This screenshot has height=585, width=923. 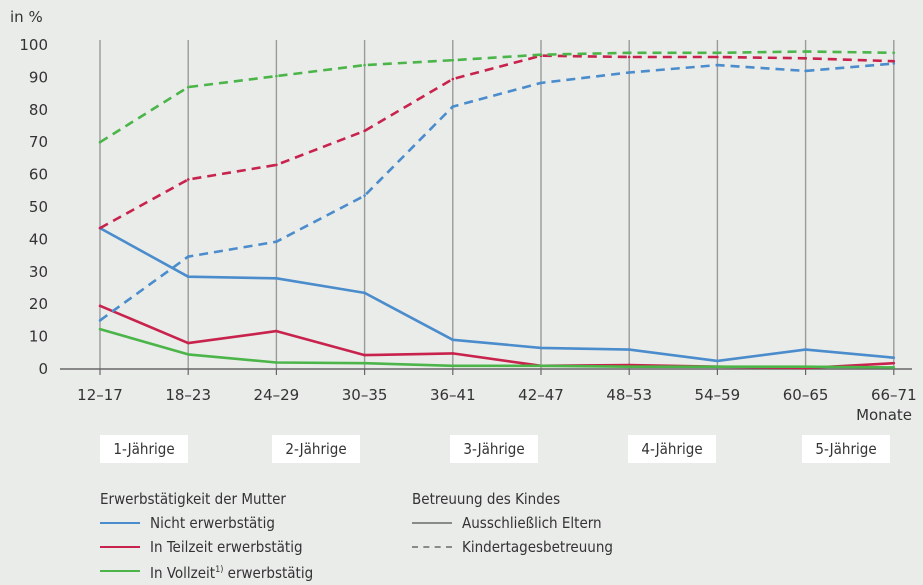 What do you see at coordinates (432, 547) in the screenshot?
I see `legend-swatch-kita` at bounding box center [432, 547].